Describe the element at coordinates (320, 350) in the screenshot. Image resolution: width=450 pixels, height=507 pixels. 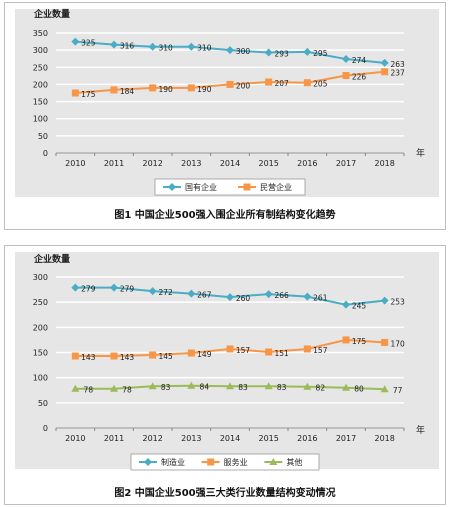
I see `chart-2-data-label: 157` at that location.